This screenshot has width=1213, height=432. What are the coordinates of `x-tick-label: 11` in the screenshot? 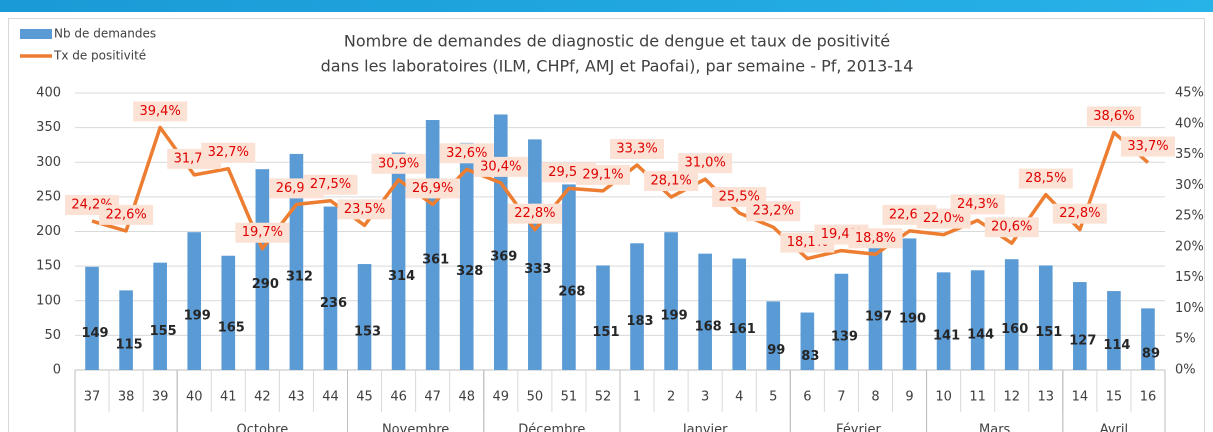 It's located at (977, 397).